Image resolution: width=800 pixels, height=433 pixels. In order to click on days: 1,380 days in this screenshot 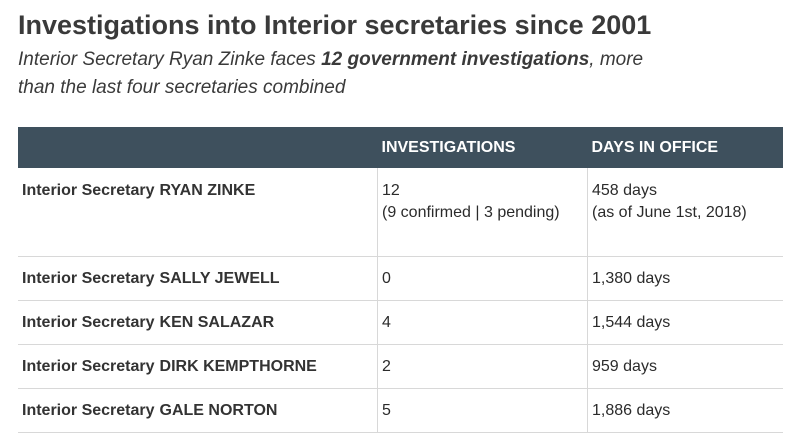, I will do `click(631, 278)`.